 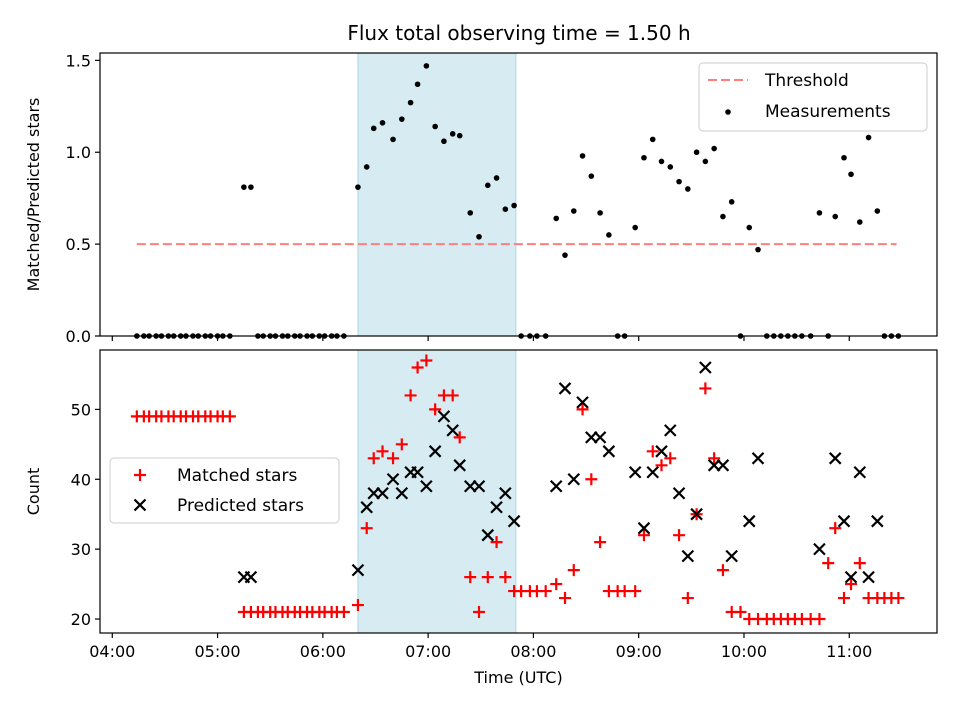 What do you see at coordinates (744, 651) in the screenshot?
I see `x-tick-label: 10:00` at bounding box center [744, 651].